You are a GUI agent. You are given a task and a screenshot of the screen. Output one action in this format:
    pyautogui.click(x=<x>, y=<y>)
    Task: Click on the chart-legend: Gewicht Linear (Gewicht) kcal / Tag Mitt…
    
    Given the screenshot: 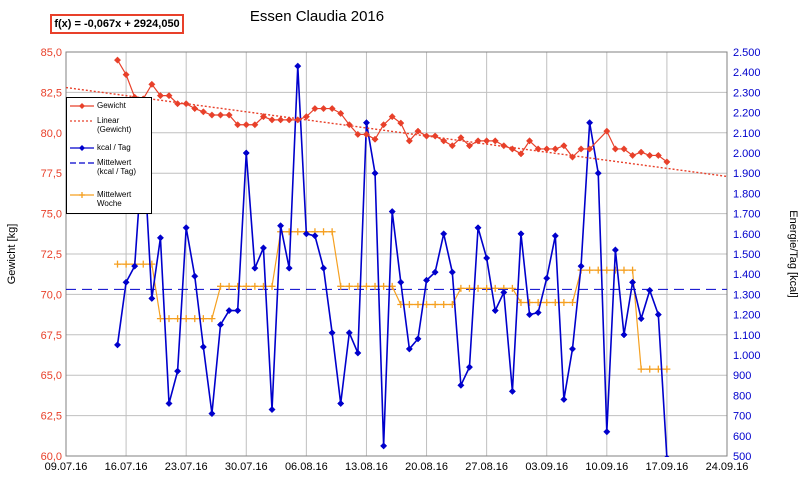 What is the action you would take?
    pyautogui.click(x=109, y=155)
    